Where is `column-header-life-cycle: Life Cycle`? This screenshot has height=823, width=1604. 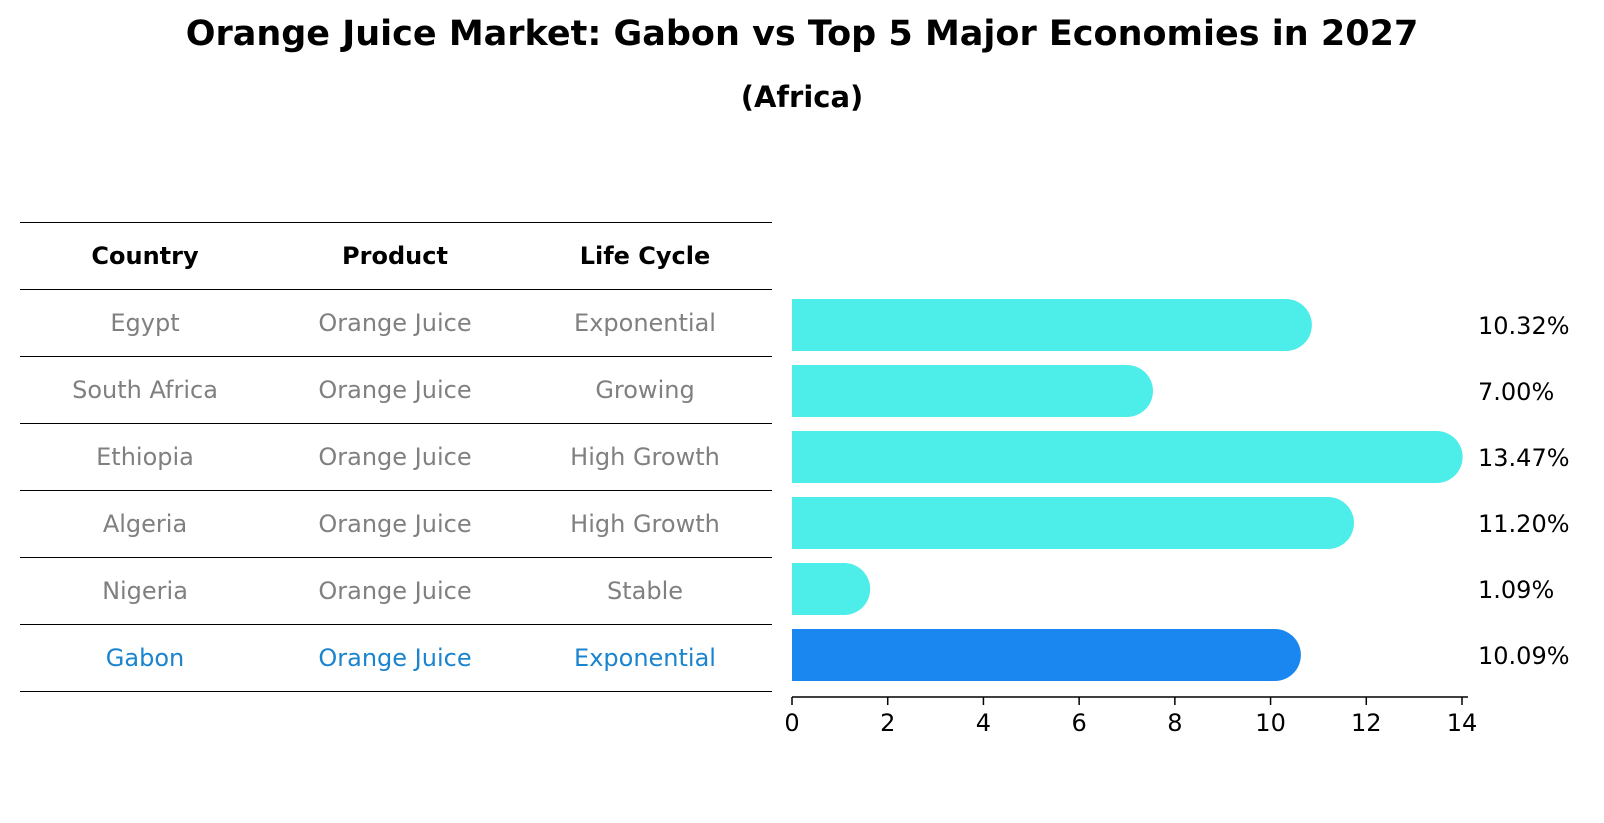 column-header-life-cycle: Life Cycle is located at coordinates (645, 256).